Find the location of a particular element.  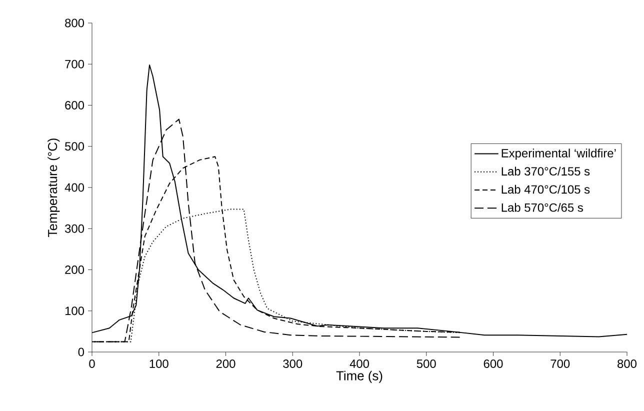

y-tick-label: 200 is located at coordinates (74, 270).